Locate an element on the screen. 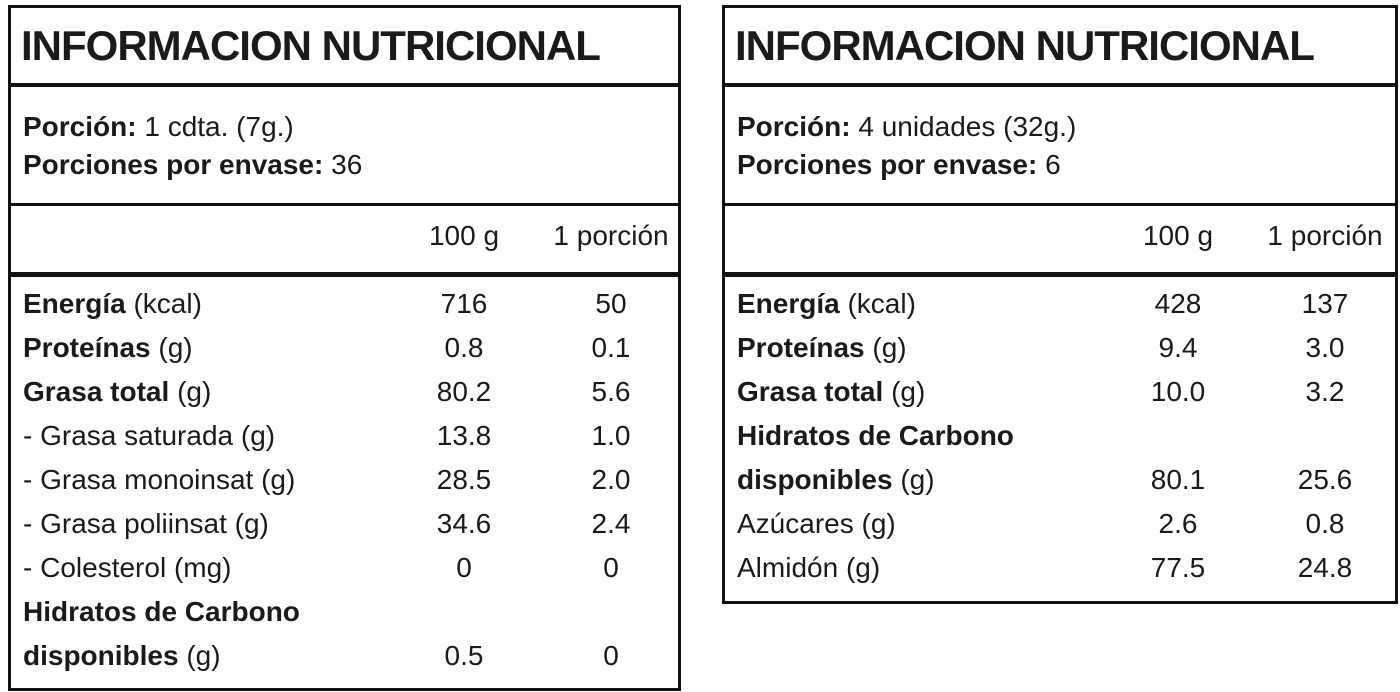 The image size is (1400, 692). servings-line: Porciones por envase: 36 is located at coordinates (192, 165).